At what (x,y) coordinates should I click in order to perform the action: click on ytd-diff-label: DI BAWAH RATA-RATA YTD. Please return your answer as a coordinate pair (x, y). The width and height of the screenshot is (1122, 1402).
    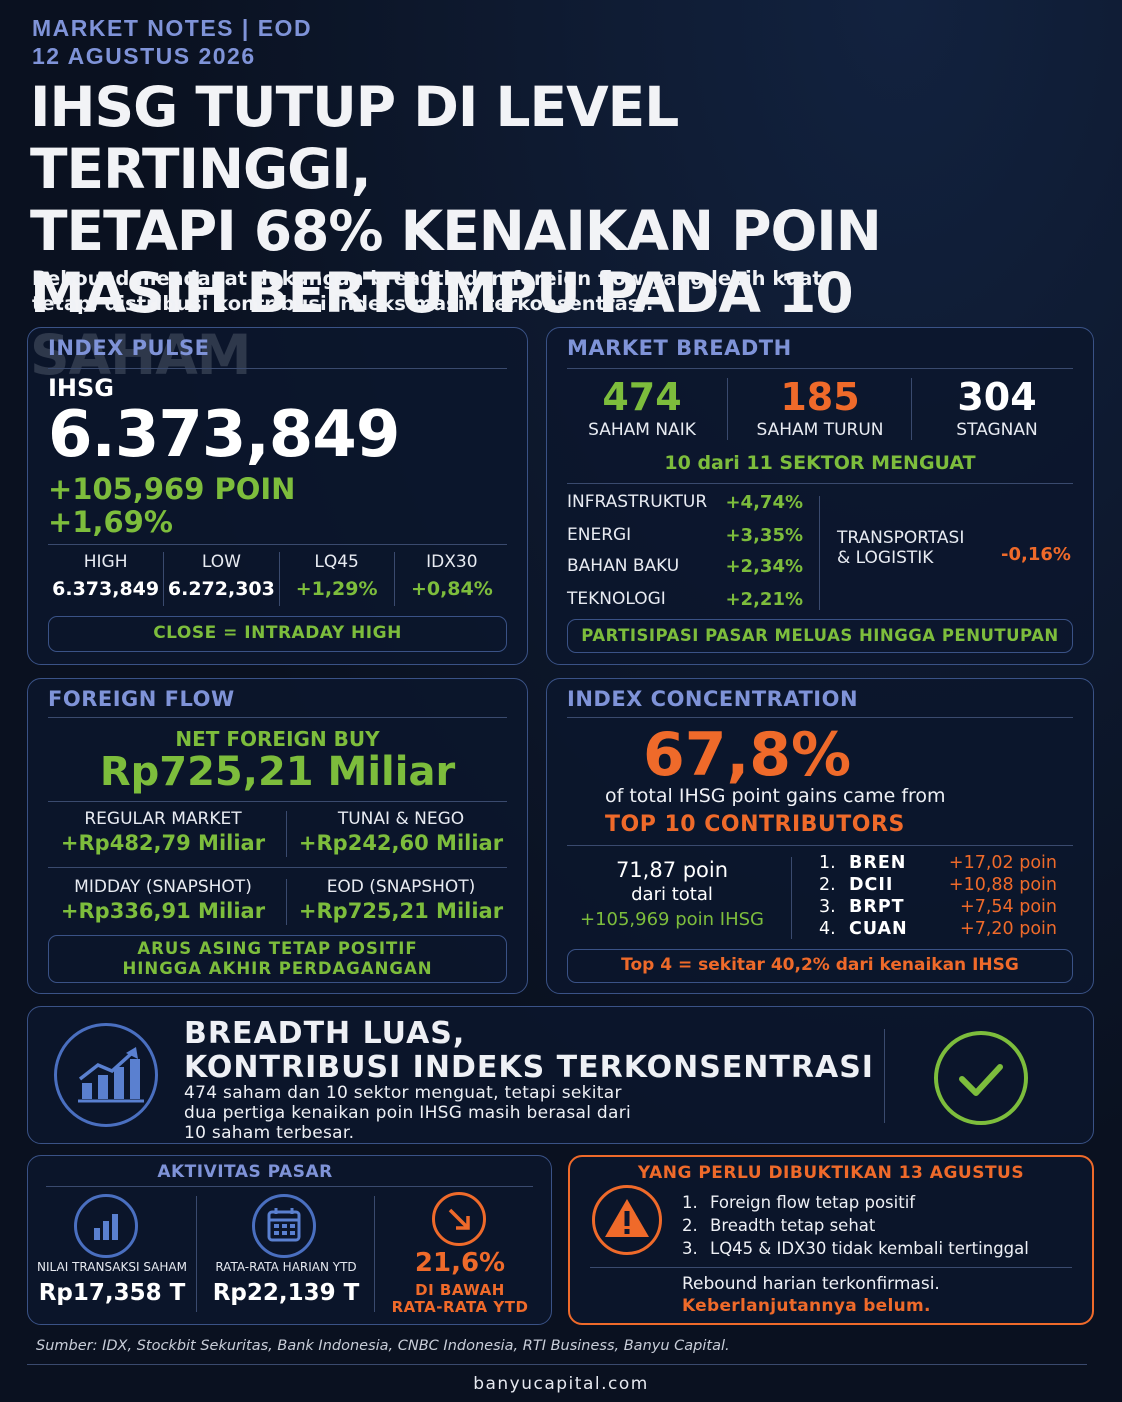
    Looking at the image, I should click on (460, 1298).